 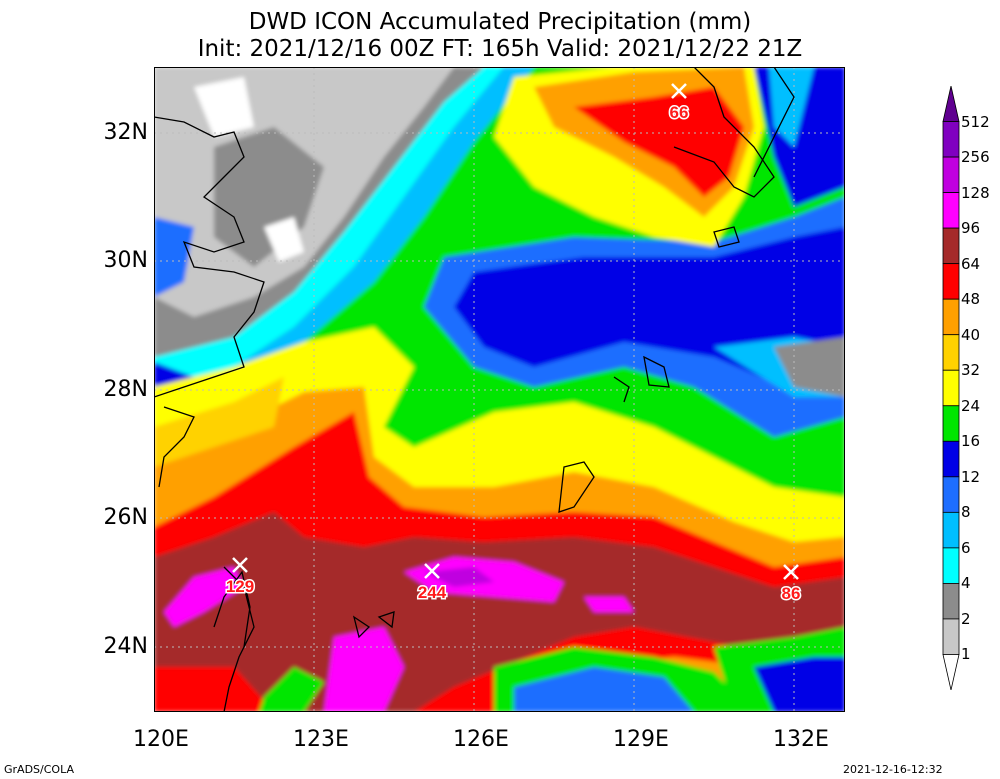 I want to click on title-line-1: DWD ICON Accumulated Precipitation (mm), so click(x=500, y=22).